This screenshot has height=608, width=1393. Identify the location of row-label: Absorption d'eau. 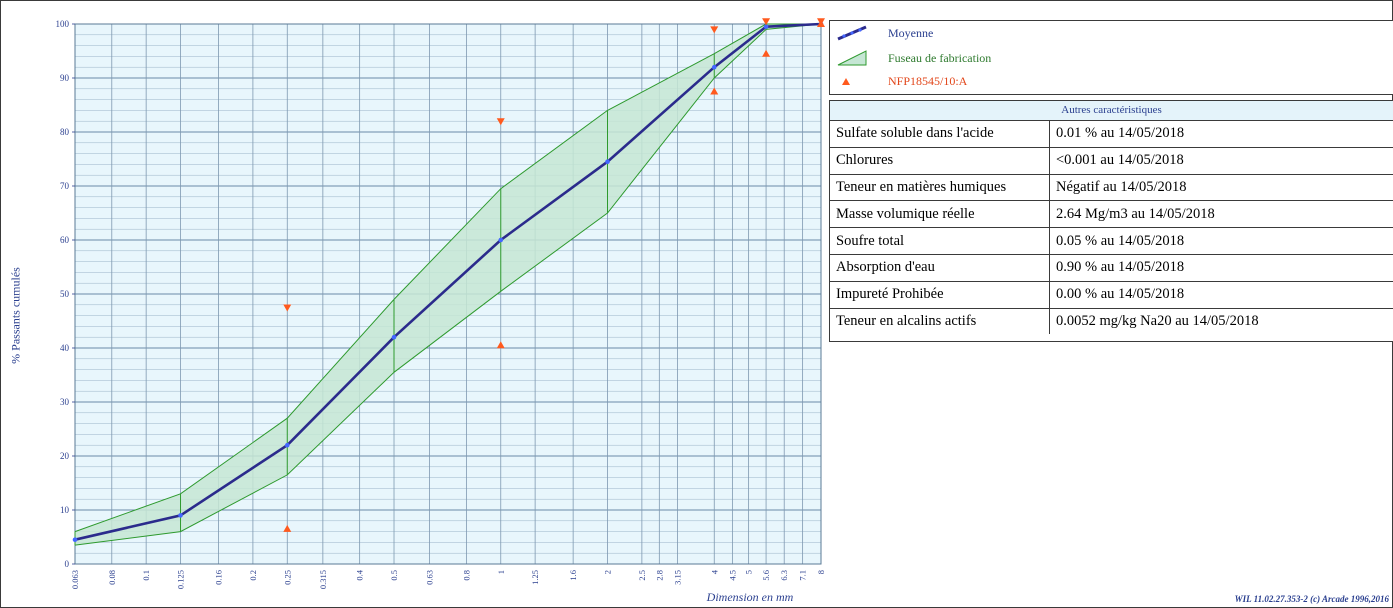
(940, 268).